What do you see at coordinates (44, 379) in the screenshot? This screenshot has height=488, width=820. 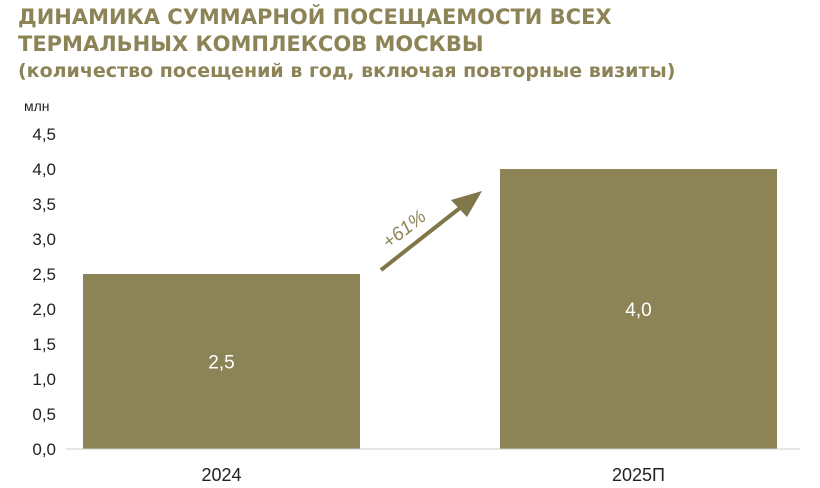 I see `y-tick-label: 1,0` at bounding box center [44, 379].